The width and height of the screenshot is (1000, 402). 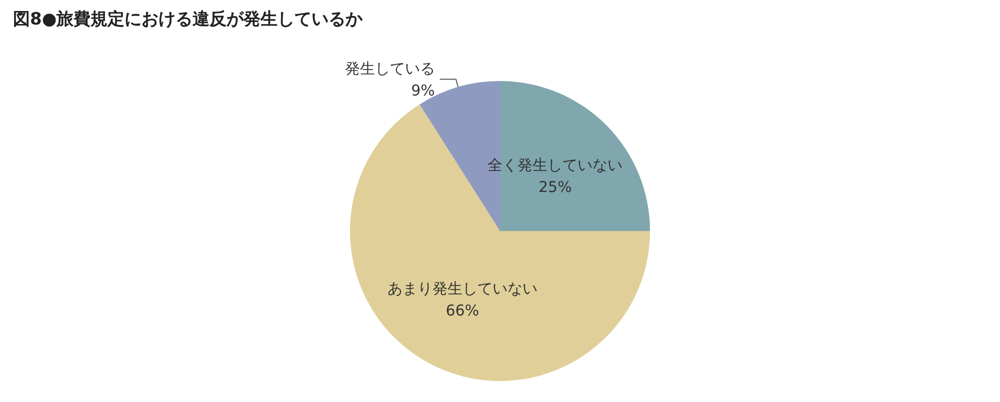 I want to click on data-label: 9%, so click(x=423, y=90).